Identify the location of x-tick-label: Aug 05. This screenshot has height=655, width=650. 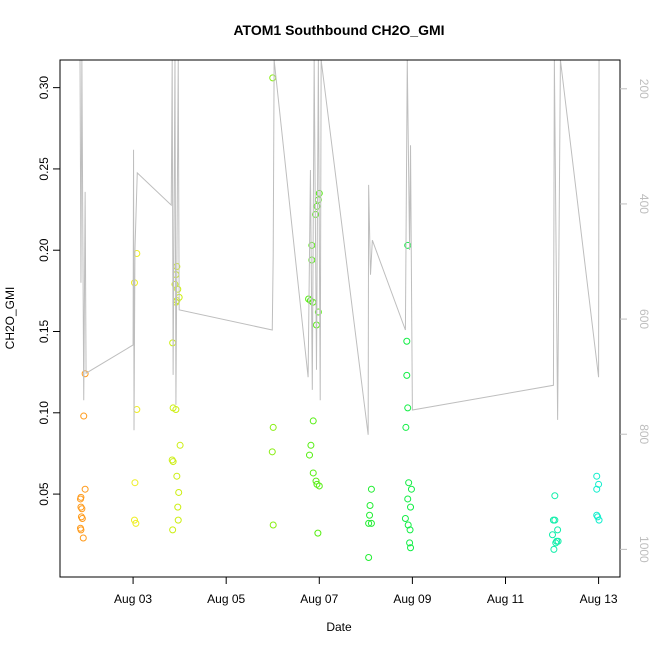
(226, 599).